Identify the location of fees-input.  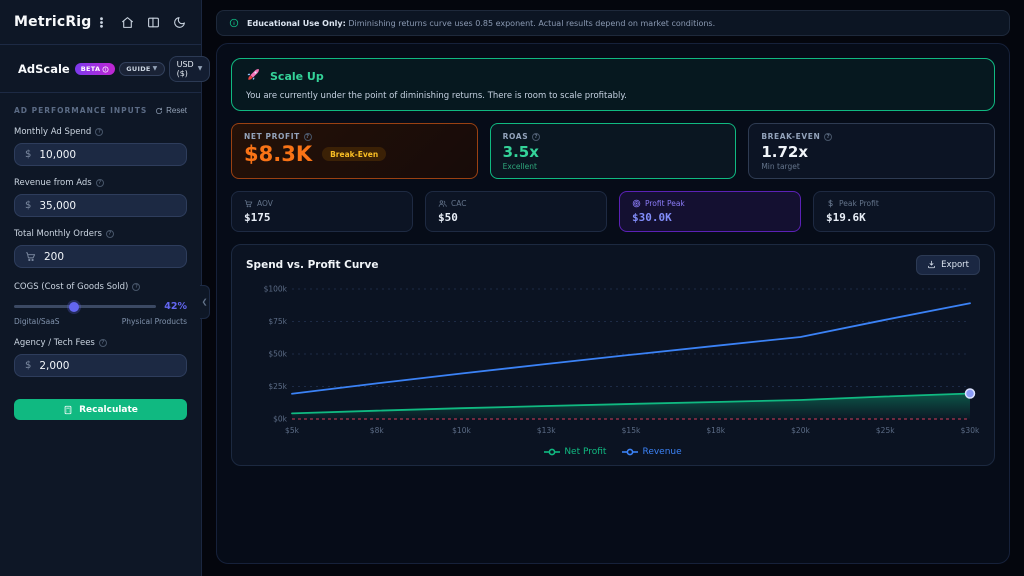
(107, 365).